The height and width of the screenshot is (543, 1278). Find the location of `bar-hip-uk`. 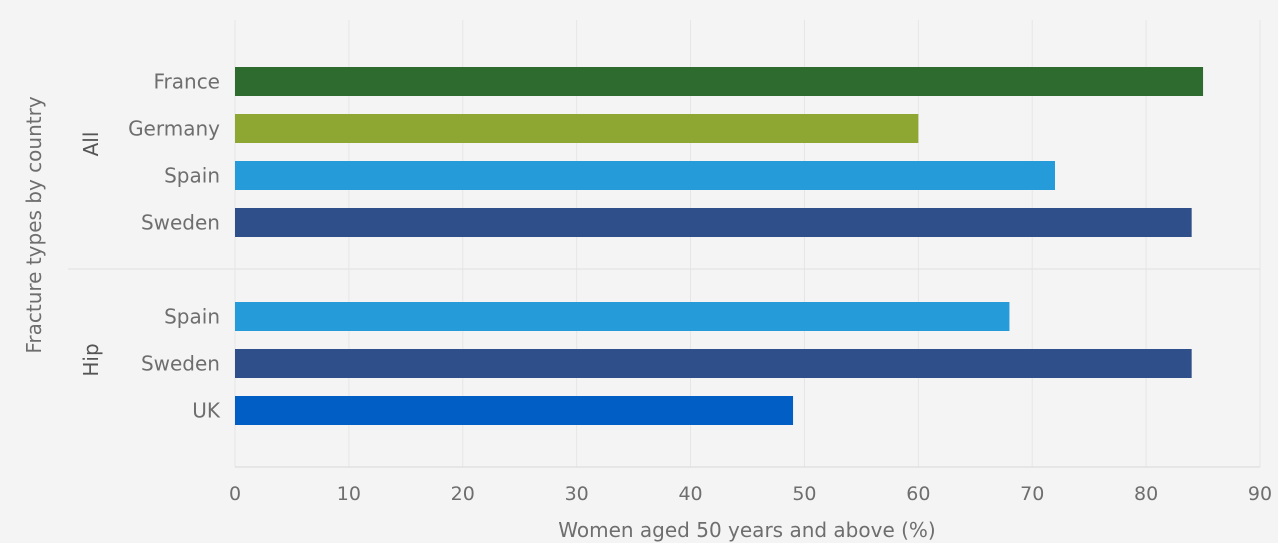

bar-hip-uk is located at coordinates (514, 410).